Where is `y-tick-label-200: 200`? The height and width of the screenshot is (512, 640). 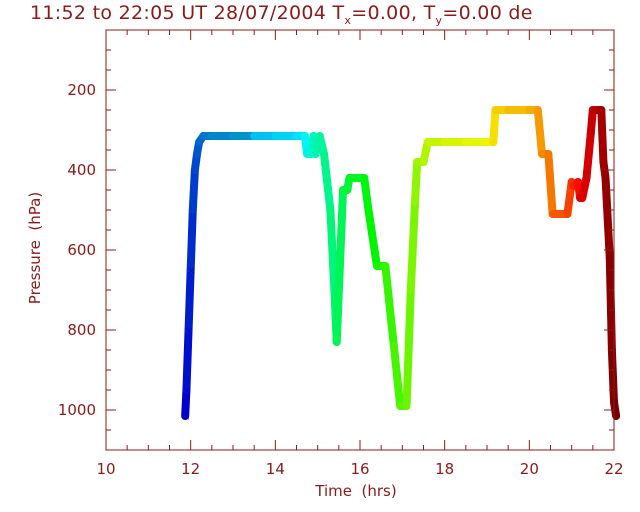
y-tick-label-200: 200 is located at coordinates (81, 90).